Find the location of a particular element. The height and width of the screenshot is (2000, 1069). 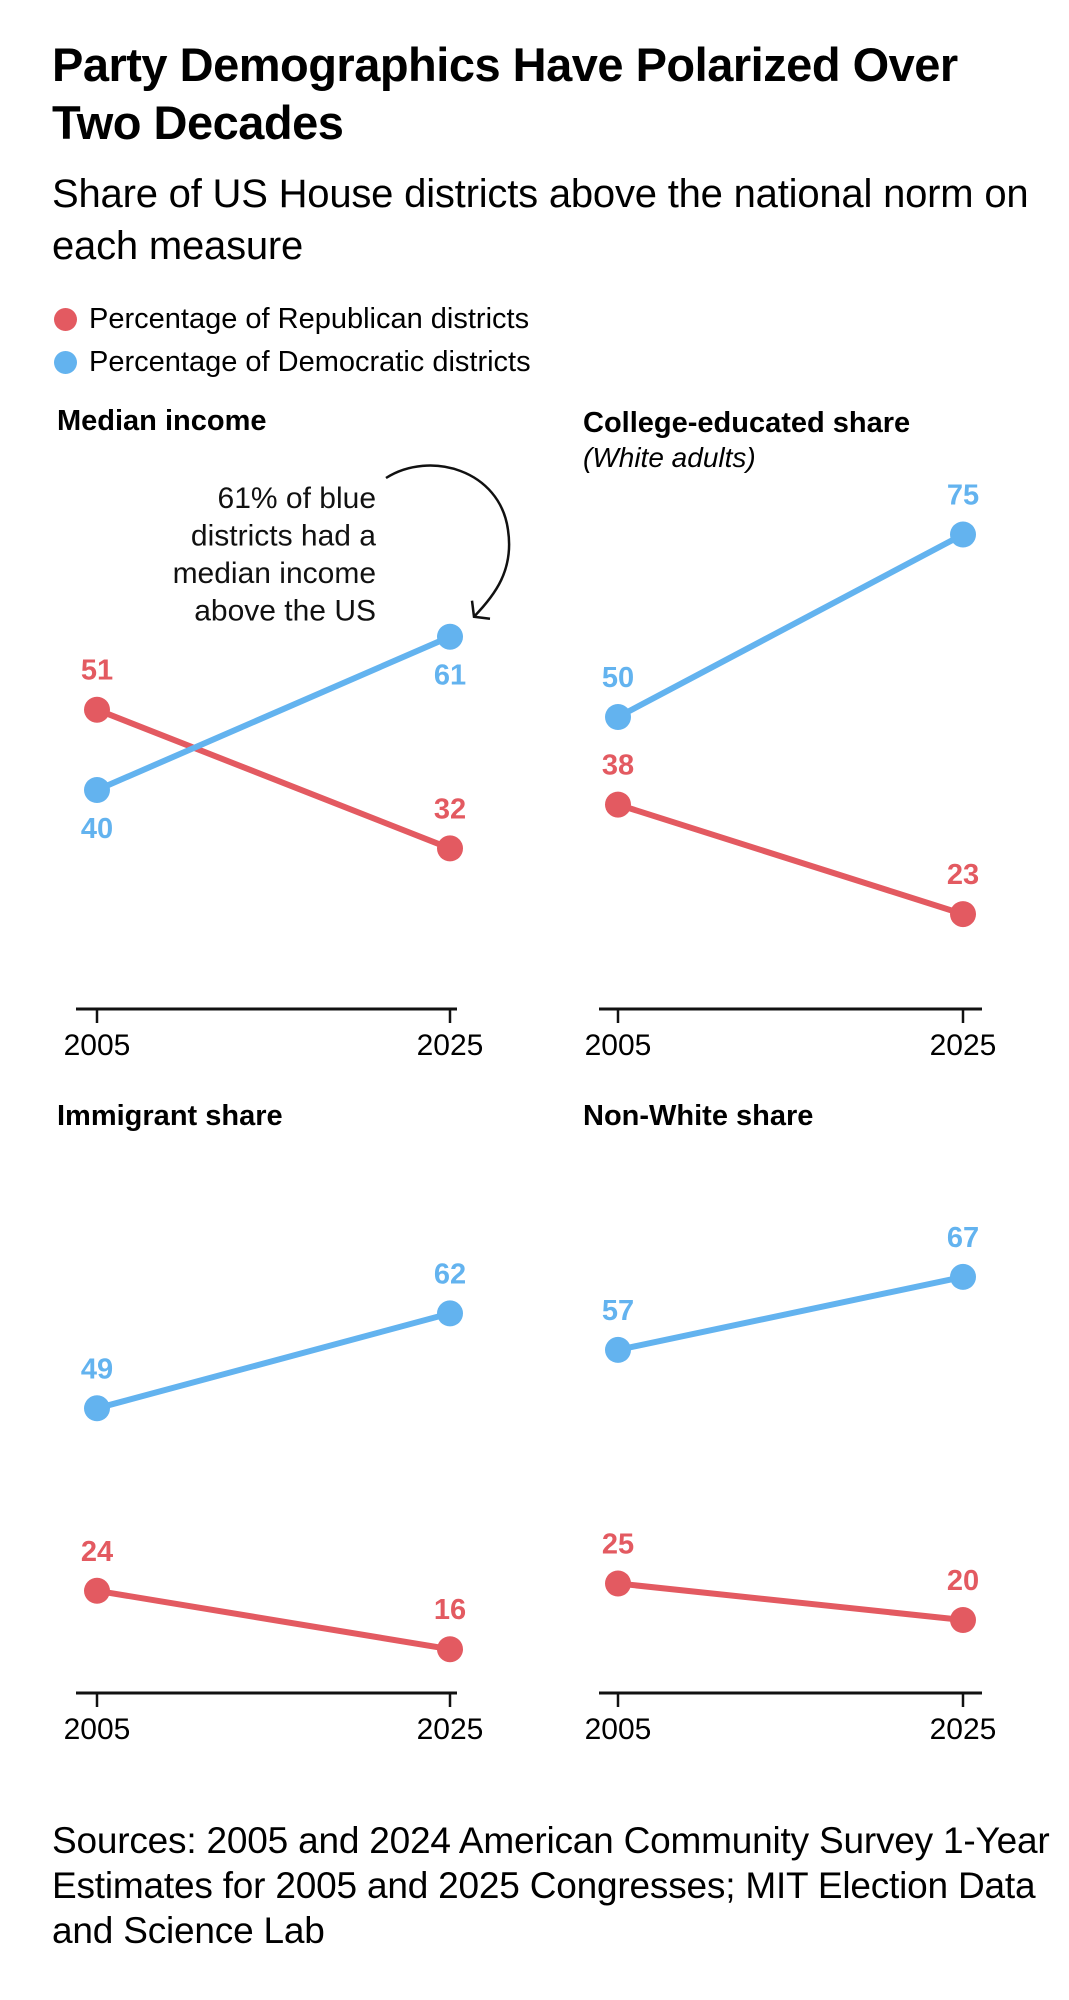

legend-item-republican: Percentage of Republican districts is located at coordinates (292, 319).